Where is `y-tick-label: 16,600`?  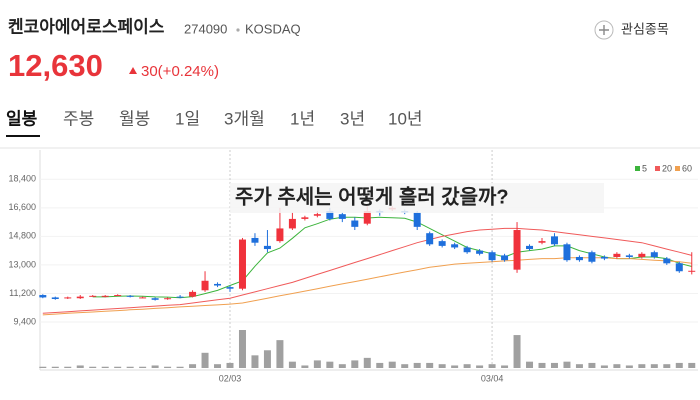
y-tick-label: 16,600 is located at coordinates (22, 207).